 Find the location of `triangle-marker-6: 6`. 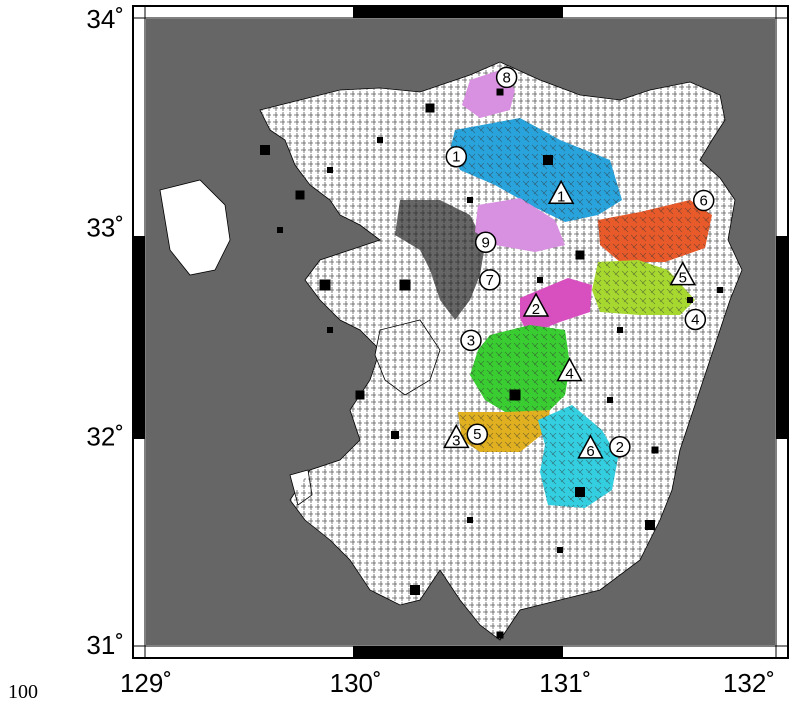

triangle-marker-6: 6 is located at coordinates (590, 447).